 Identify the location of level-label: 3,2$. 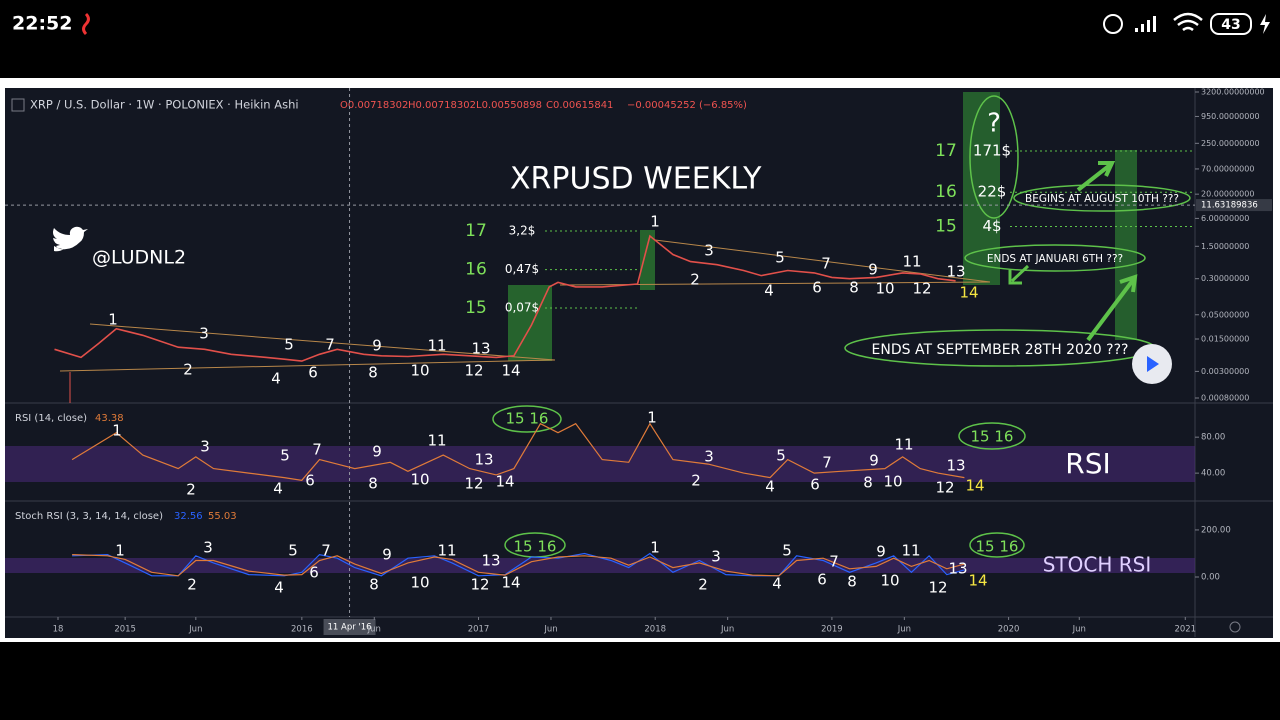
(522, 231).